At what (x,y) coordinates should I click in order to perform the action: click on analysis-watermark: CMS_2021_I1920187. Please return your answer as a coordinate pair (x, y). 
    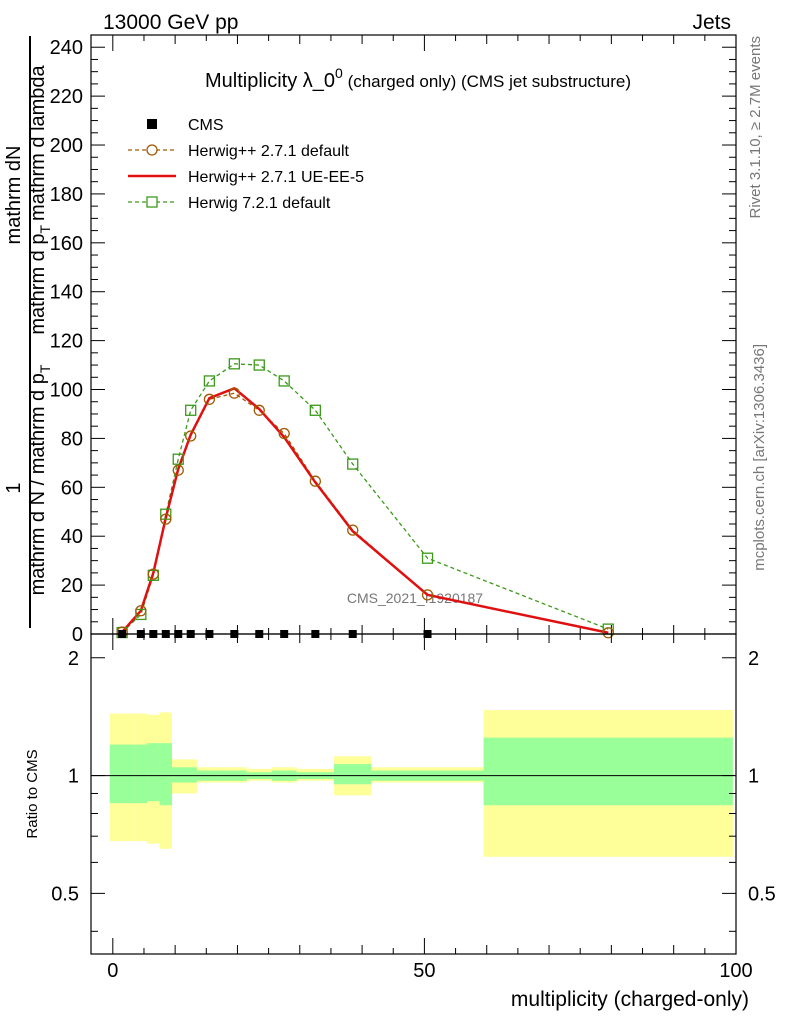
    Looking at the image, I should click on (415, 598).